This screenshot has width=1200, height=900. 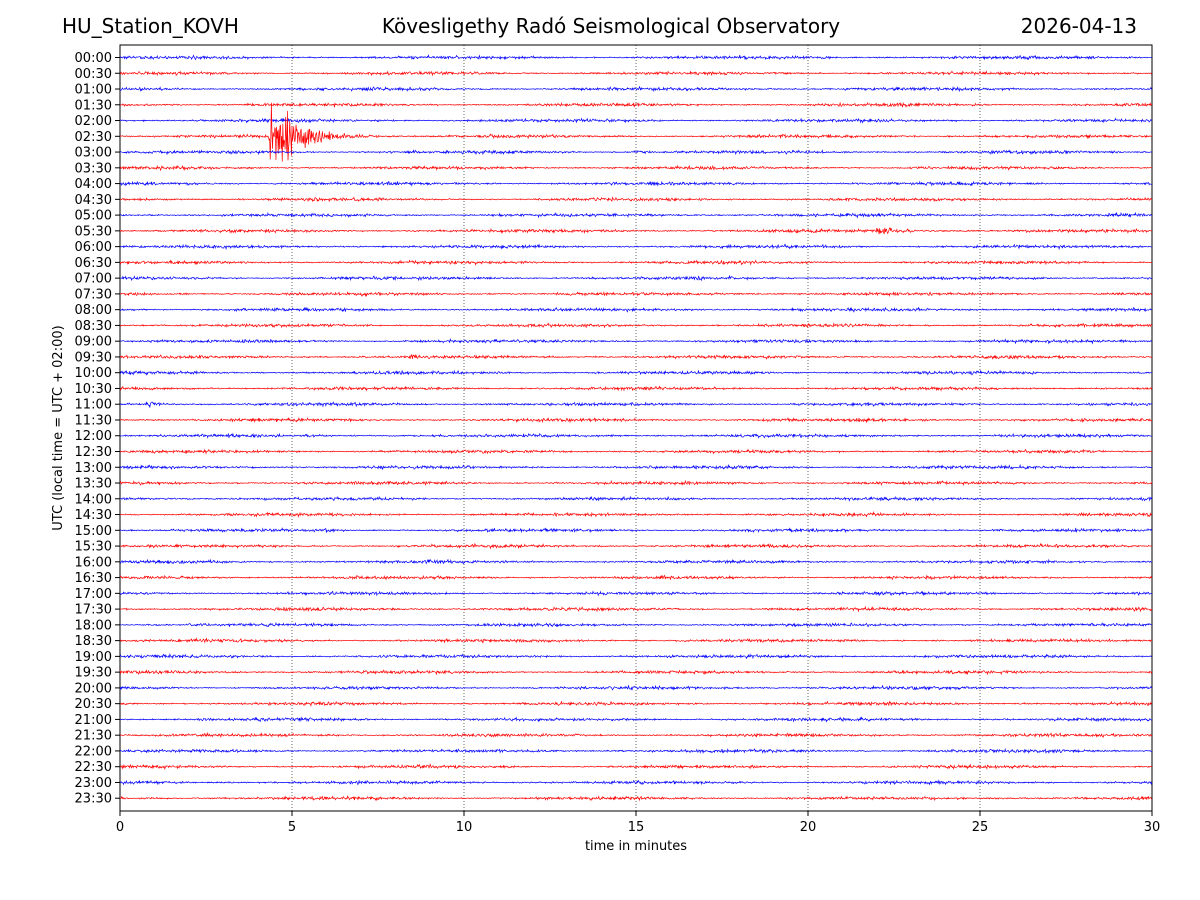 I want to click on y-tick-label: 01:00, so click(x=93, y=90).